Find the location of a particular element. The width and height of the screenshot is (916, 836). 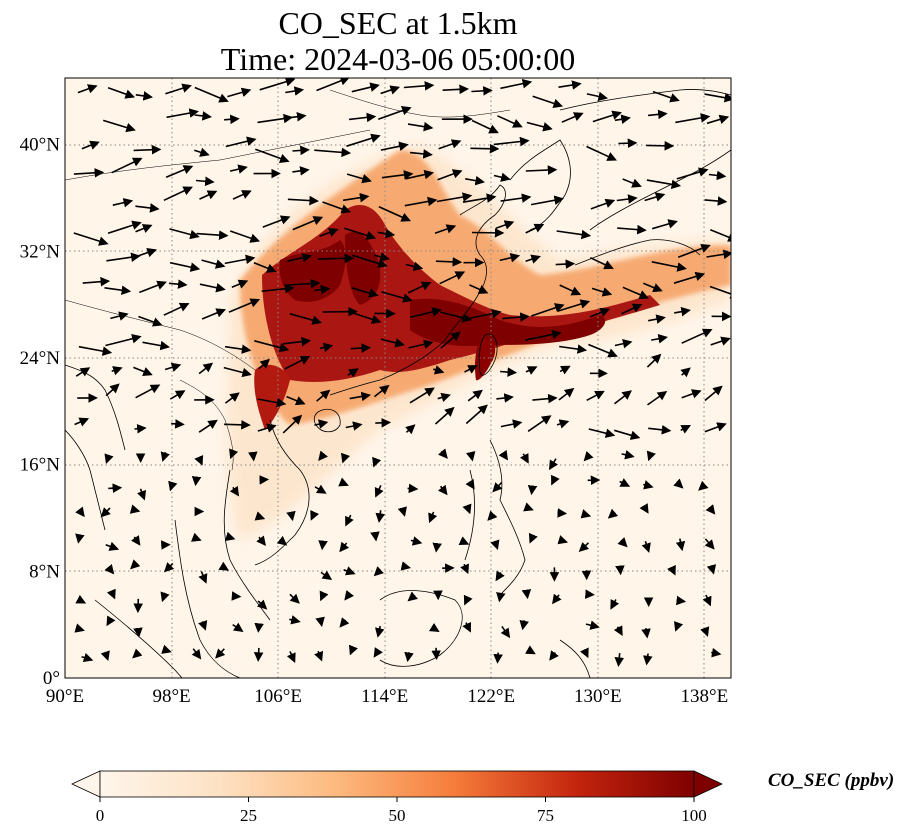

colorbar-tick-label: 0 is located at coordinates (100, 815).